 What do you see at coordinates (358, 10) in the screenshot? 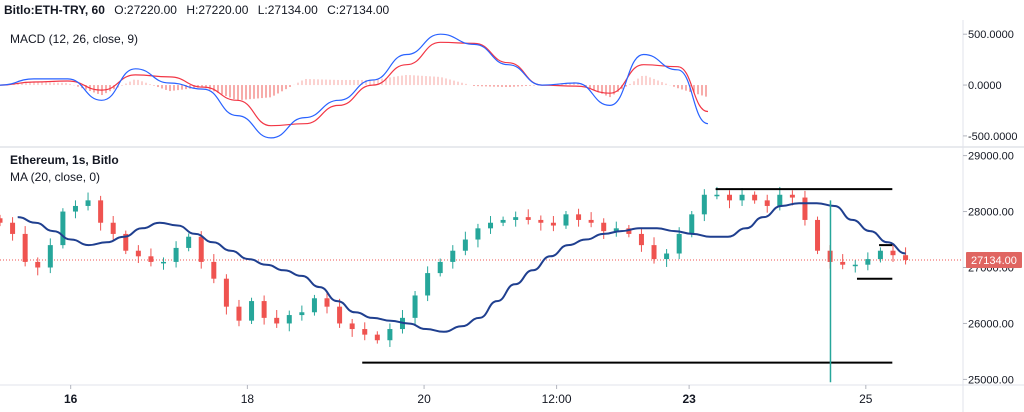
I see `close-label: C:27134.00` at bounding box center [358, 10].